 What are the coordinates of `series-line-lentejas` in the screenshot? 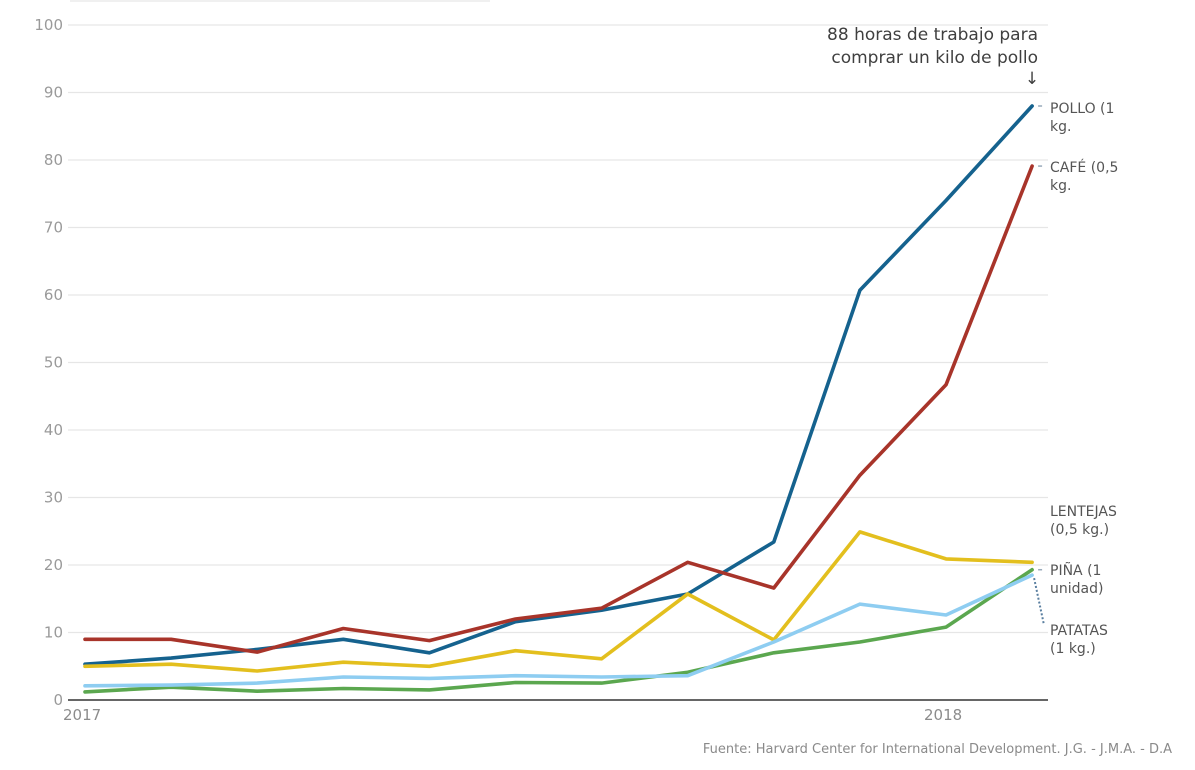 It's located at (558, 601).